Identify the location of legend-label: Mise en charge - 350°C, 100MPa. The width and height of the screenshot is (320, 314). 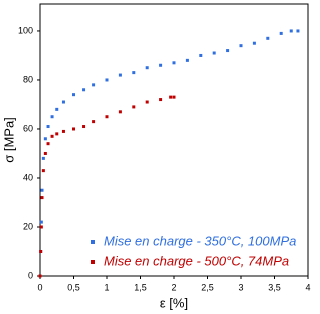
(200, 240).